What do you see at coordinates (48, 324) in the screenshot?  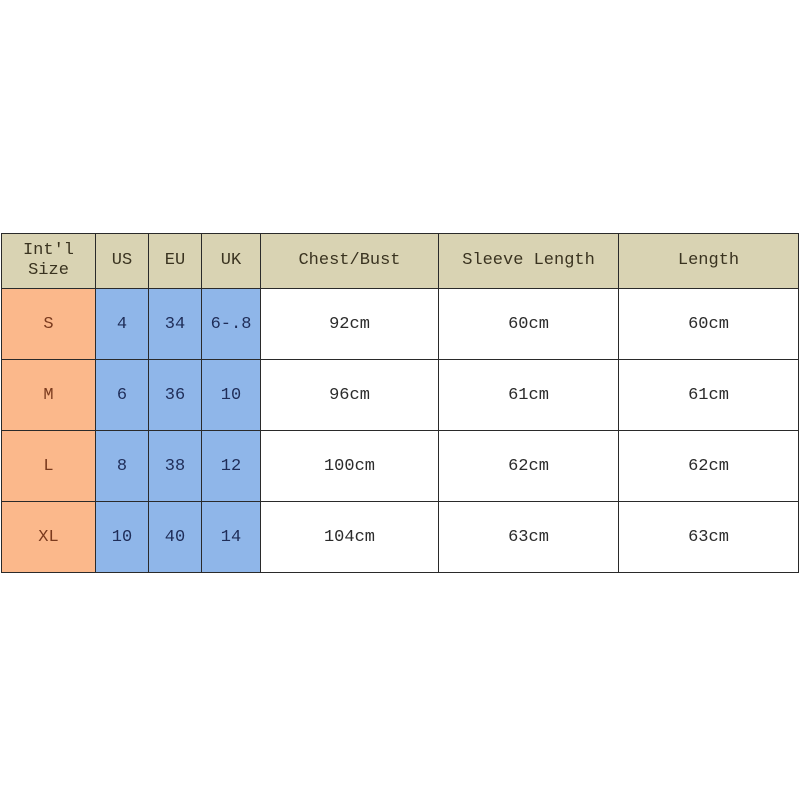 I see `cell-size: S` at bounding box center [48, 324].